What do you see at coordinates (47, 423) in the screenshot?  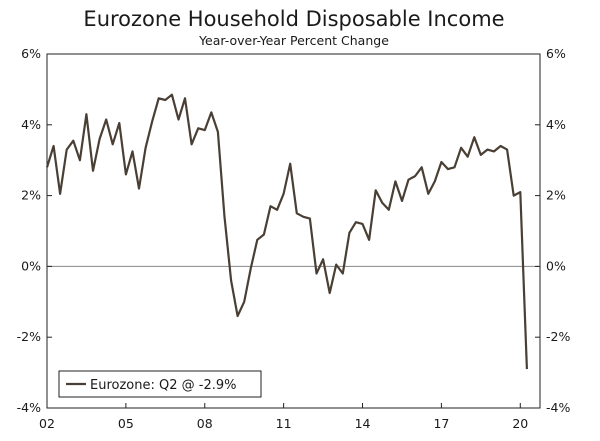 I see `x-tick-label: 02` at bounding box center [47, 423].